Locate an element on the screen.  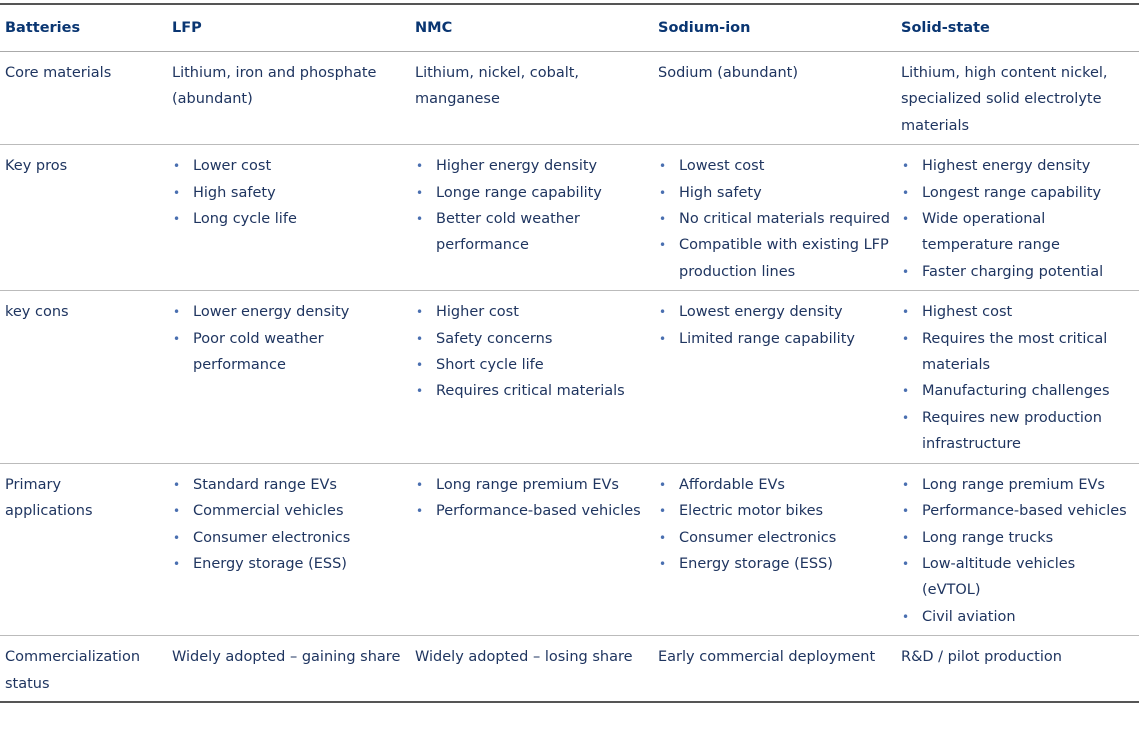
header-row: Batteries LFP NMC Sodium-ion Solid-state is located at coordinates (569, 27).